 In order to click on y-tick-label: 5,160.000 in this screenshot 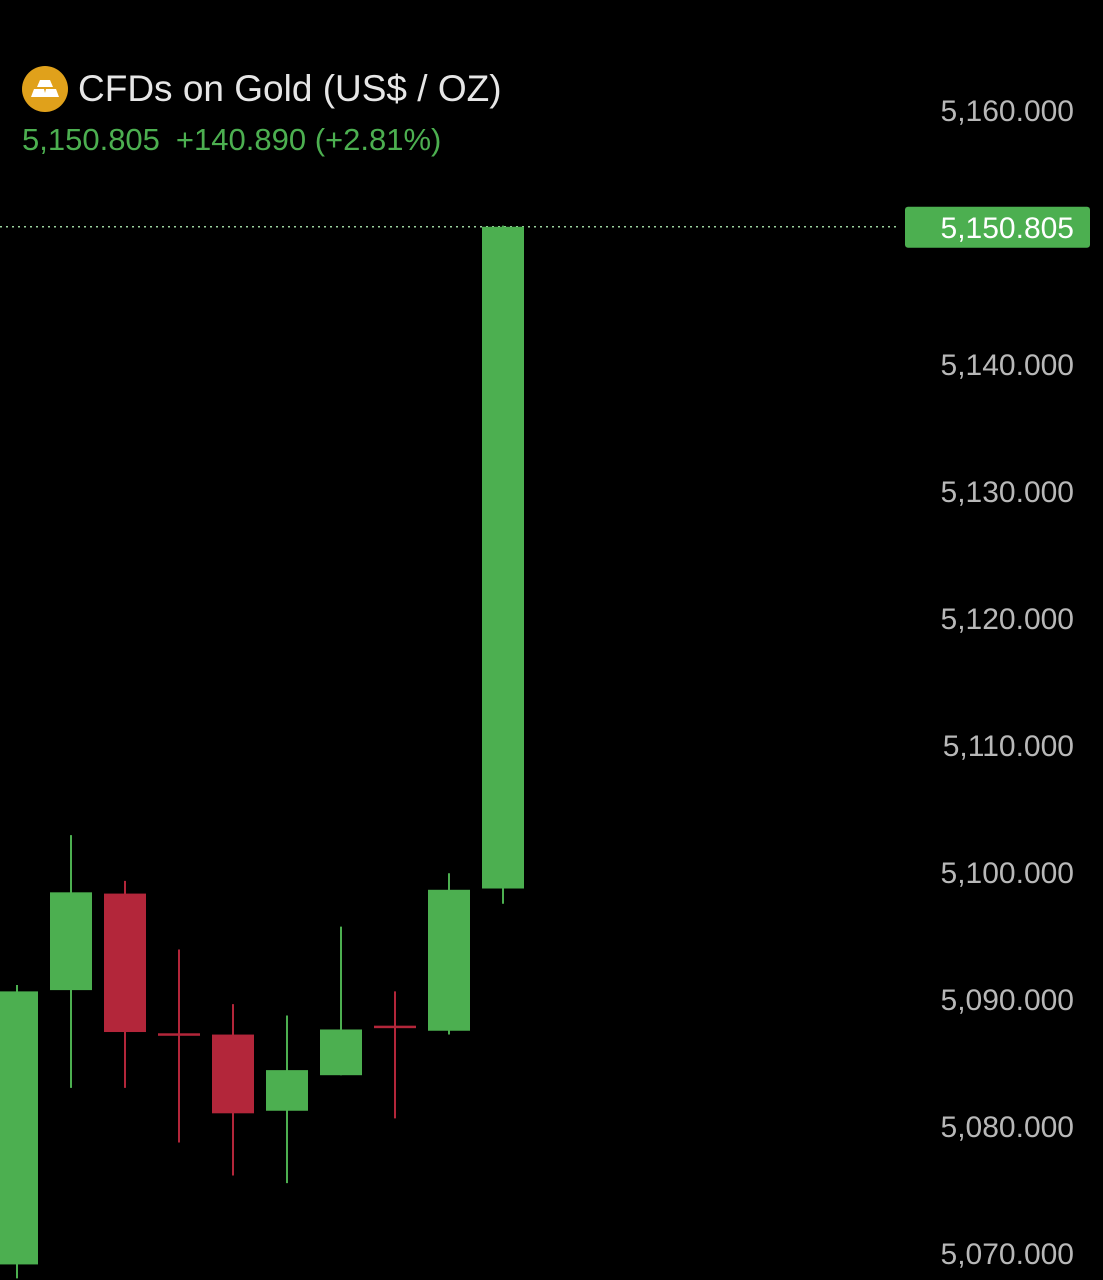, I will do `click(1007, 111)`.